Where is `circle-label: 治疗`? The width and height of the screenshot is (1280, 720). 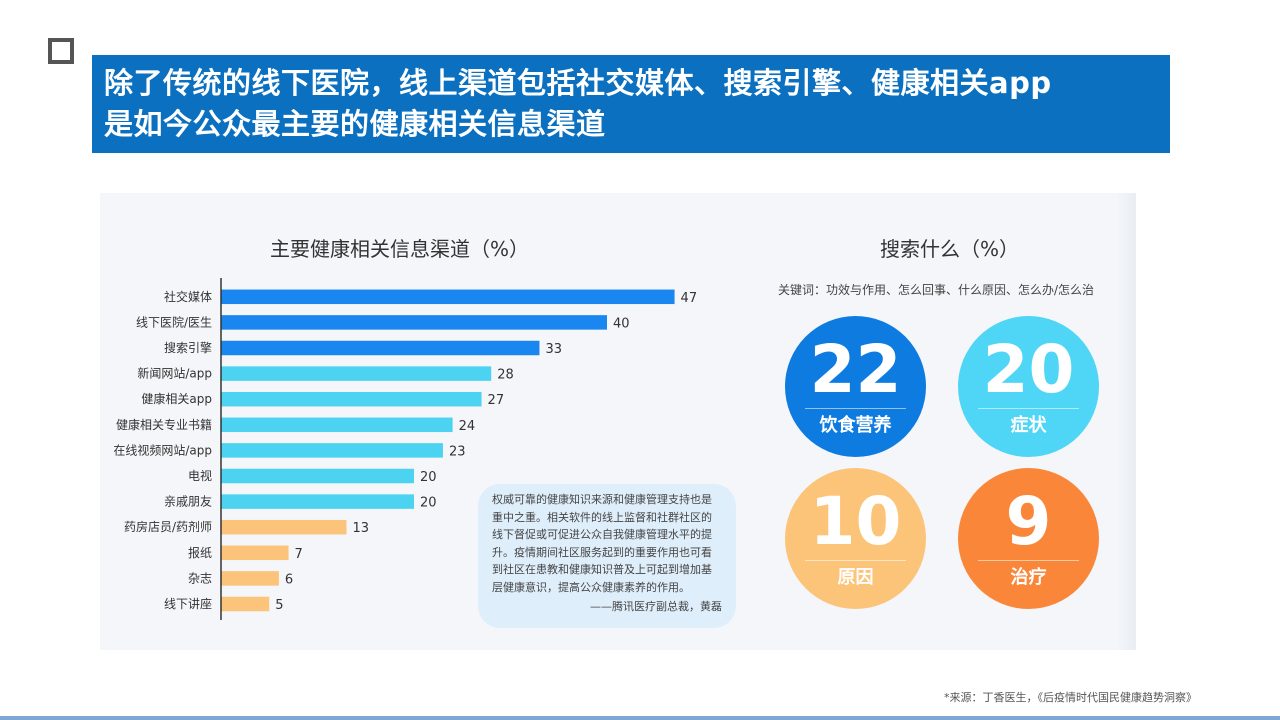
circle-label: 治疗 is located at coordinates (1028, 577).